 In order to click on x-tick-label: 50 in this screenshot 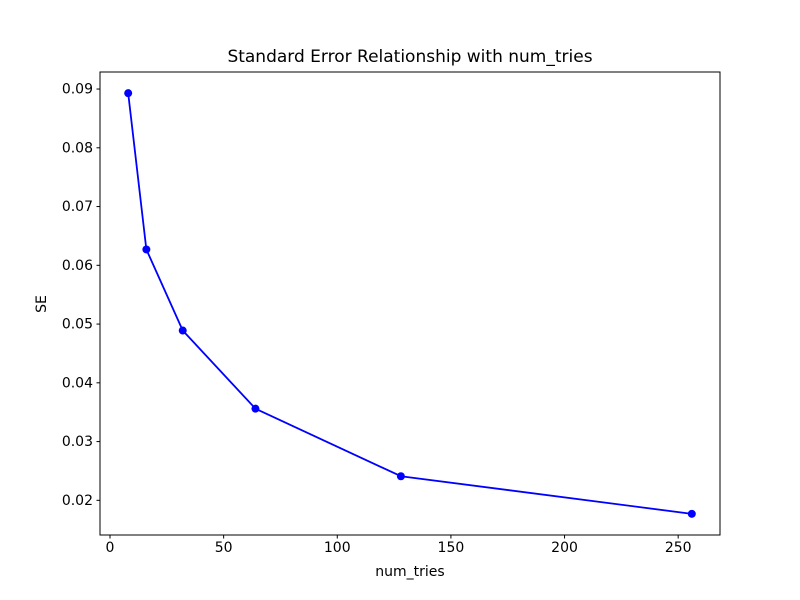, I will do `click(224, 548)`.